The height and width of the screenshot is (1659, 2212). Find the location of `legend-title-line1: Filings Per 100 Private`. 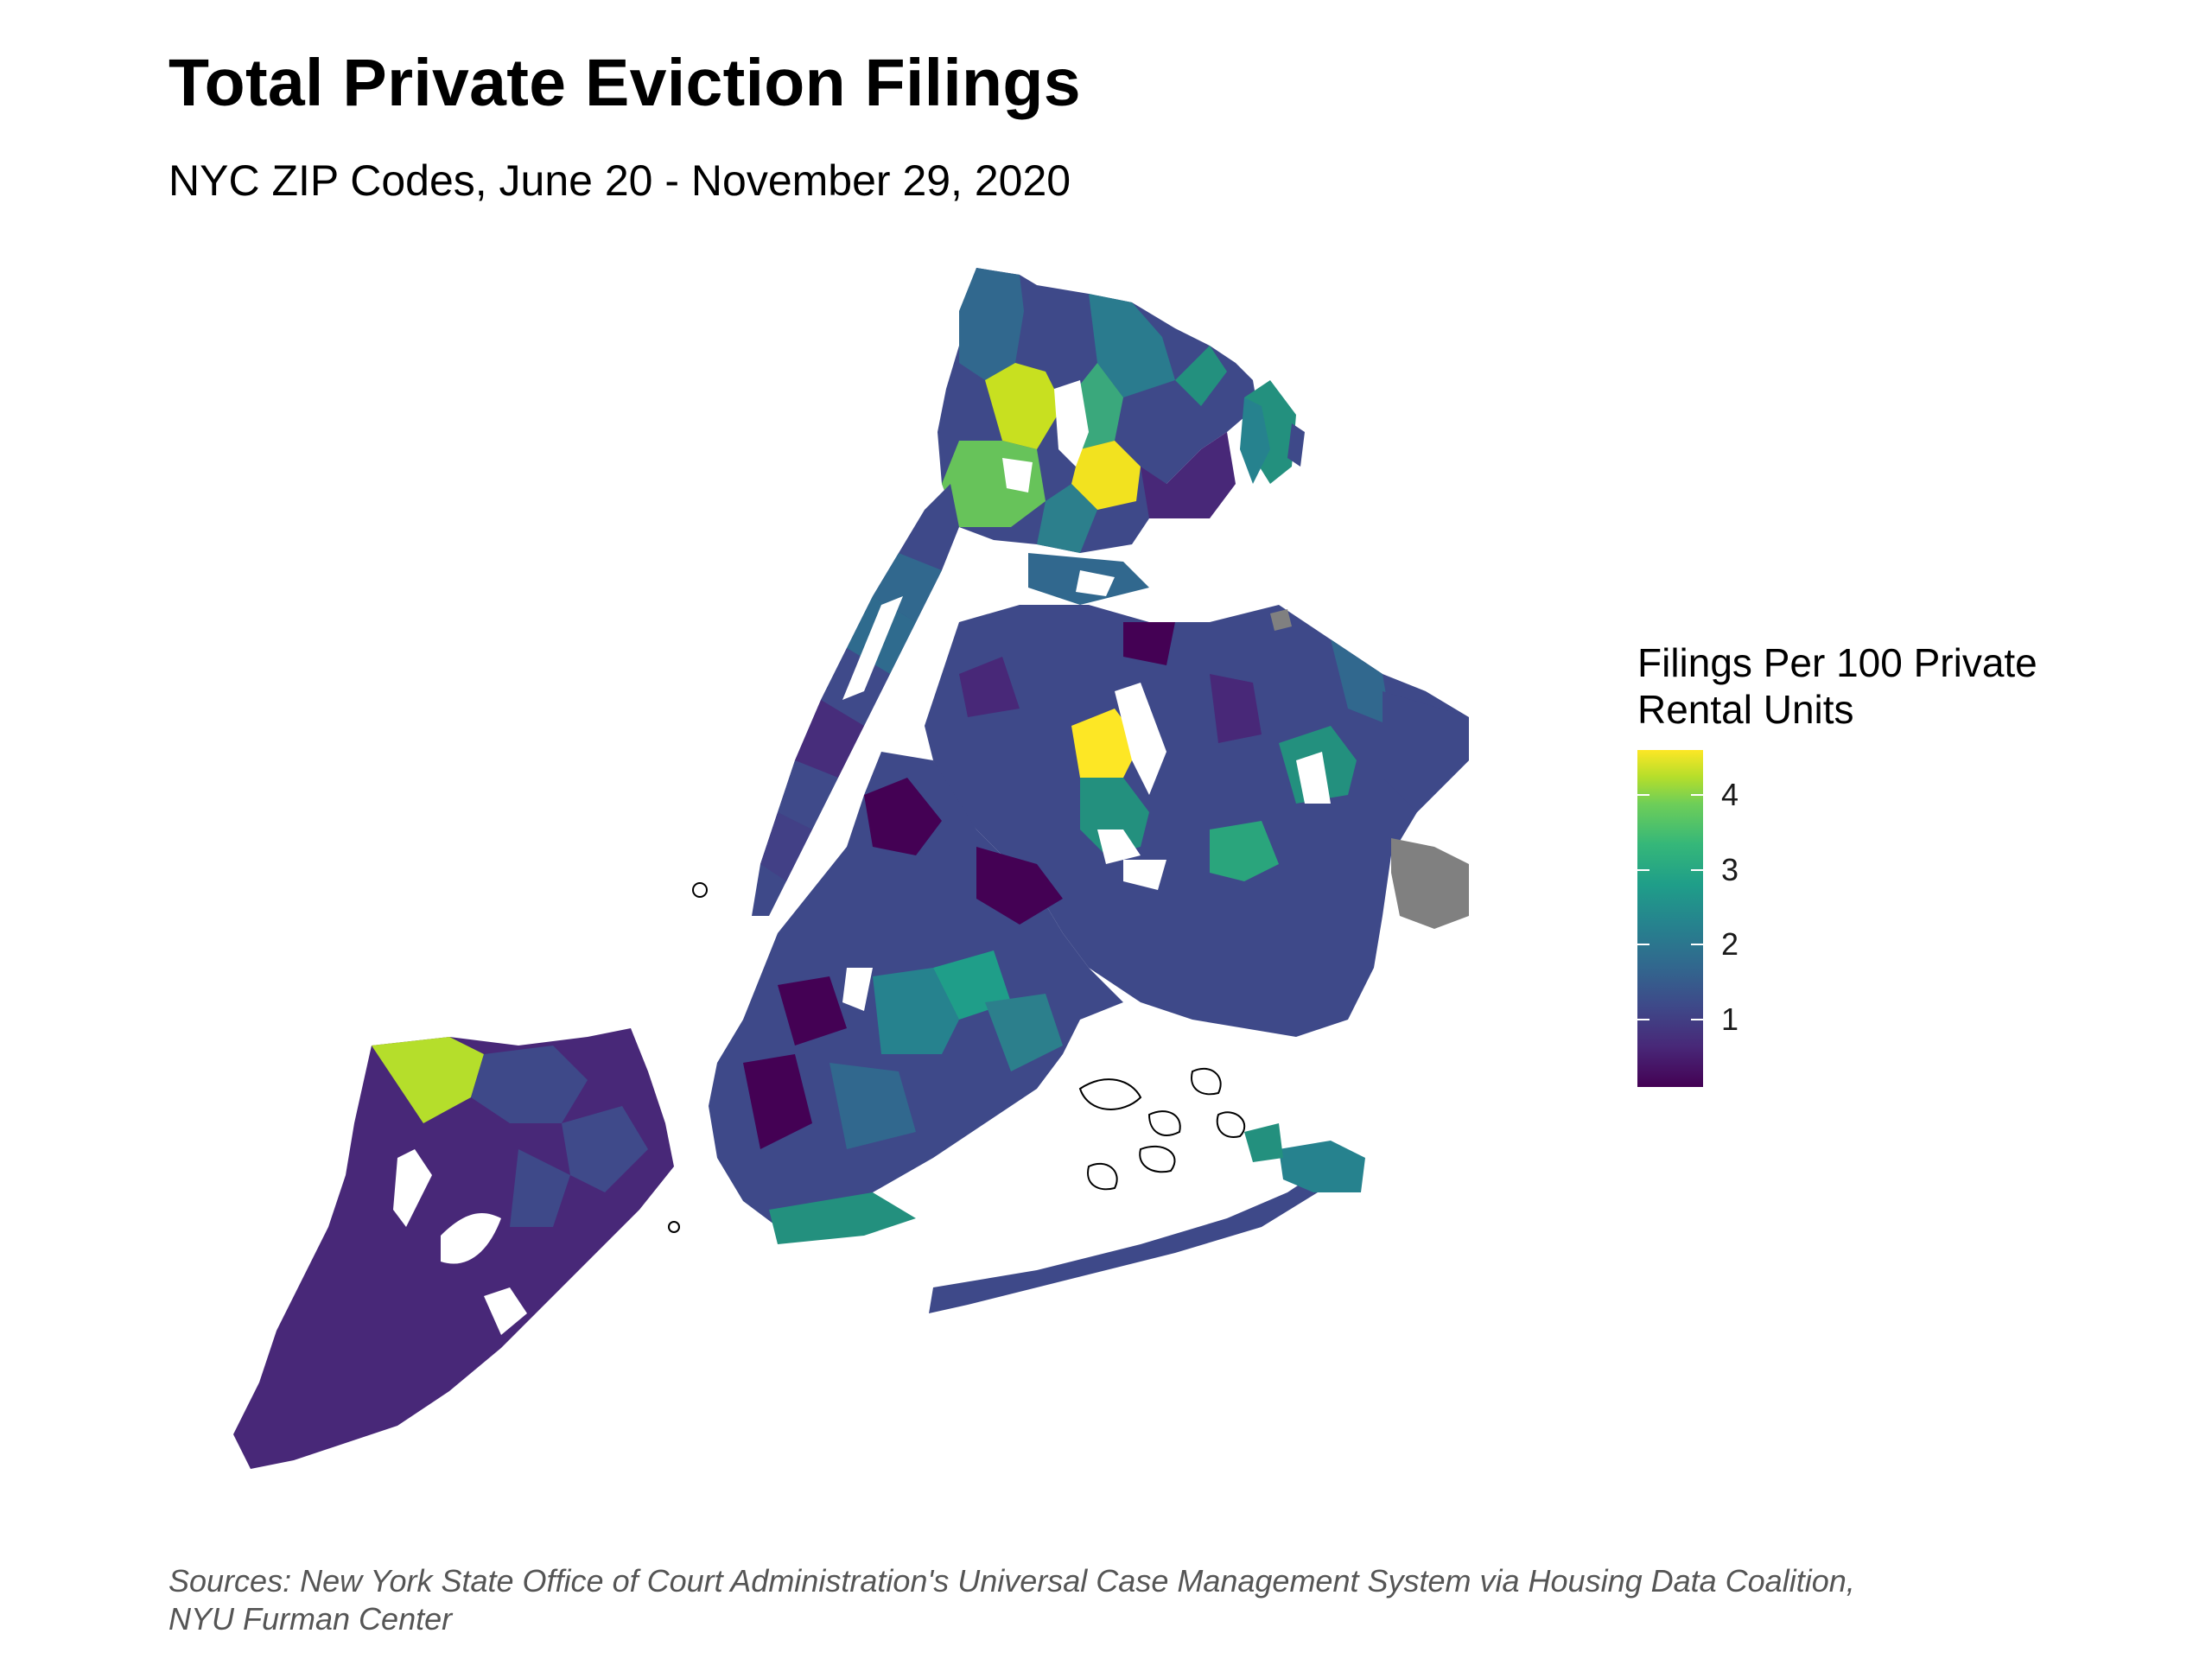

legend-title-line1: Filings Per 100 Private is located at coordinates (1837, 662).